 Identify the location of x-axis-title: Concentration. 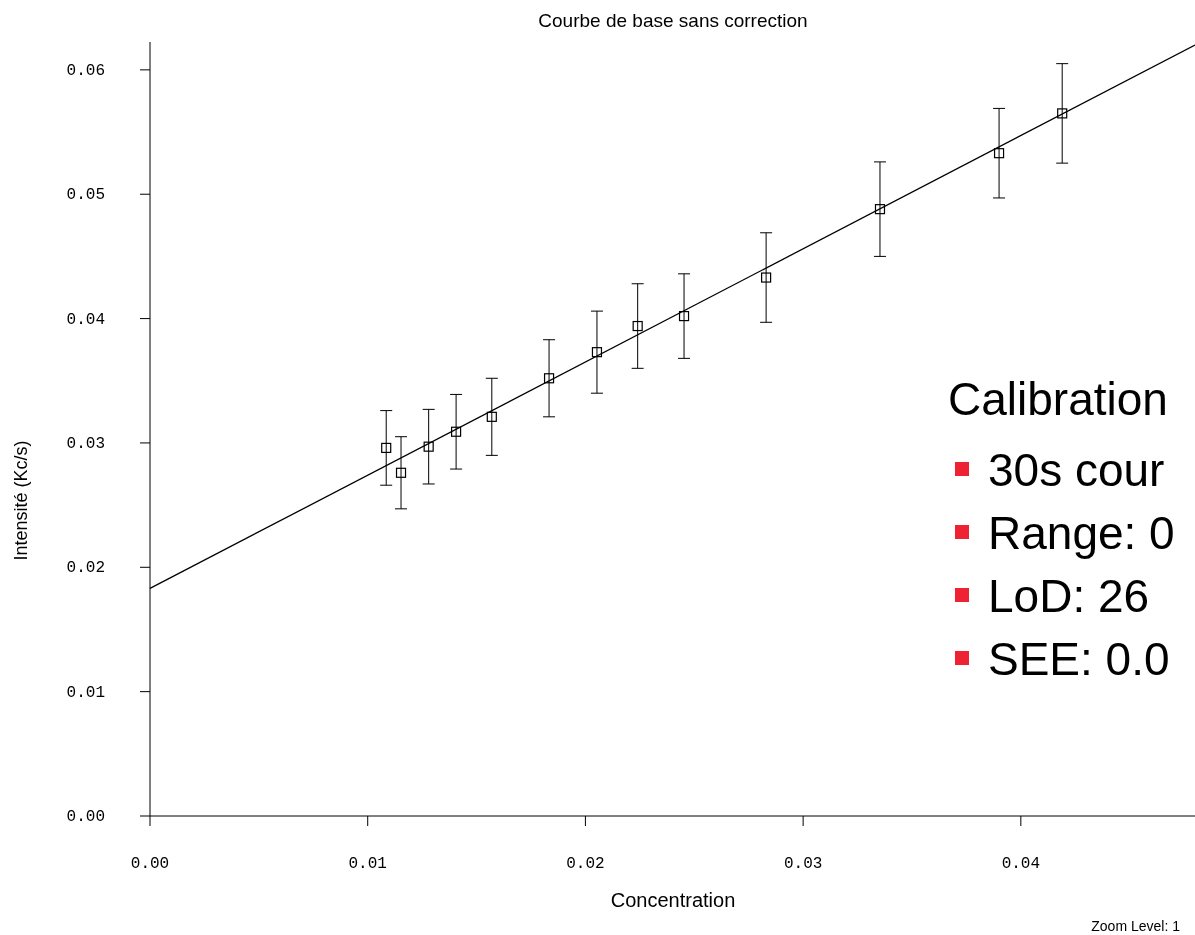
(673, 900).